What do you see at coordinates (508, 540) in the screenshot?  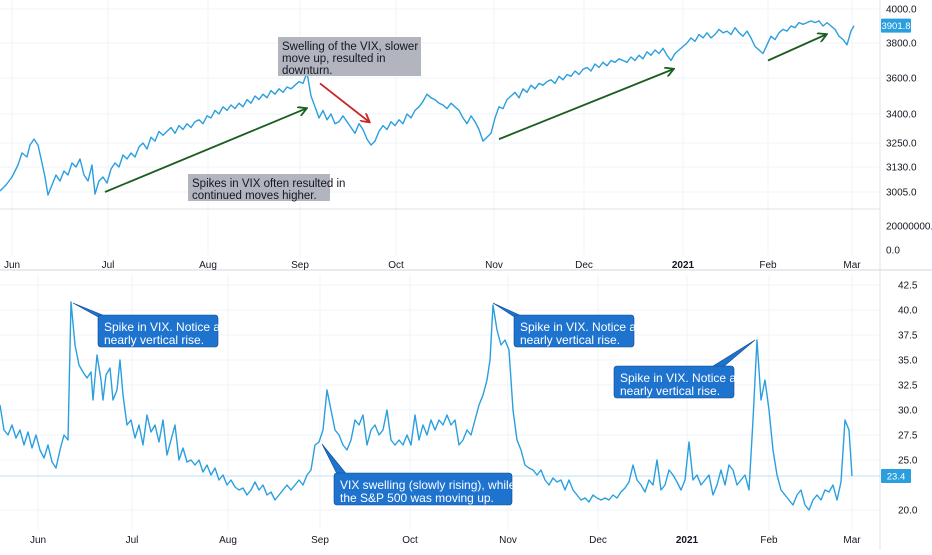 I see `vix-x-tick-label: Nov` at bounding box center [508, 540].